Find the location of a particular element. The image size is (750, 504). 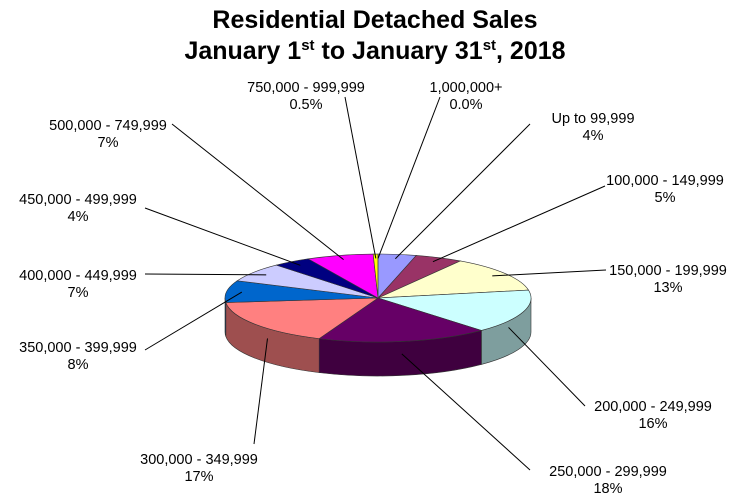

slice-pct-2: 13% is located at coordinates (667, 288).